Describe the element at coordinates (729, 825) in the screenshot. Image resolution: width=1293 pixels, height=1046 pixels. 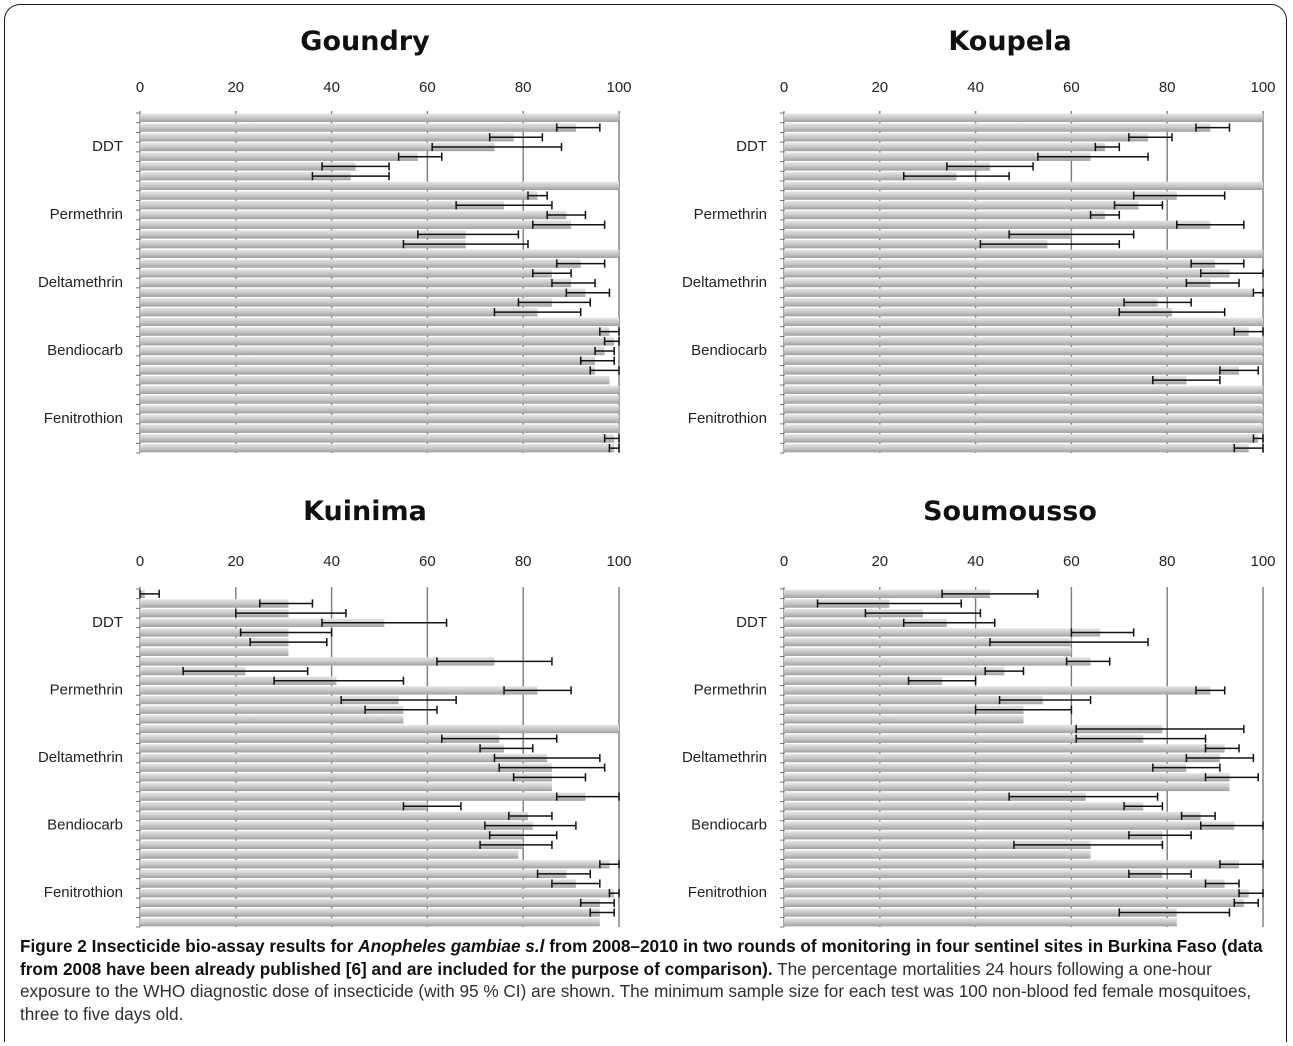
I see `soumousso-category-label-bendiocarb: Bendiocarb` at that location.